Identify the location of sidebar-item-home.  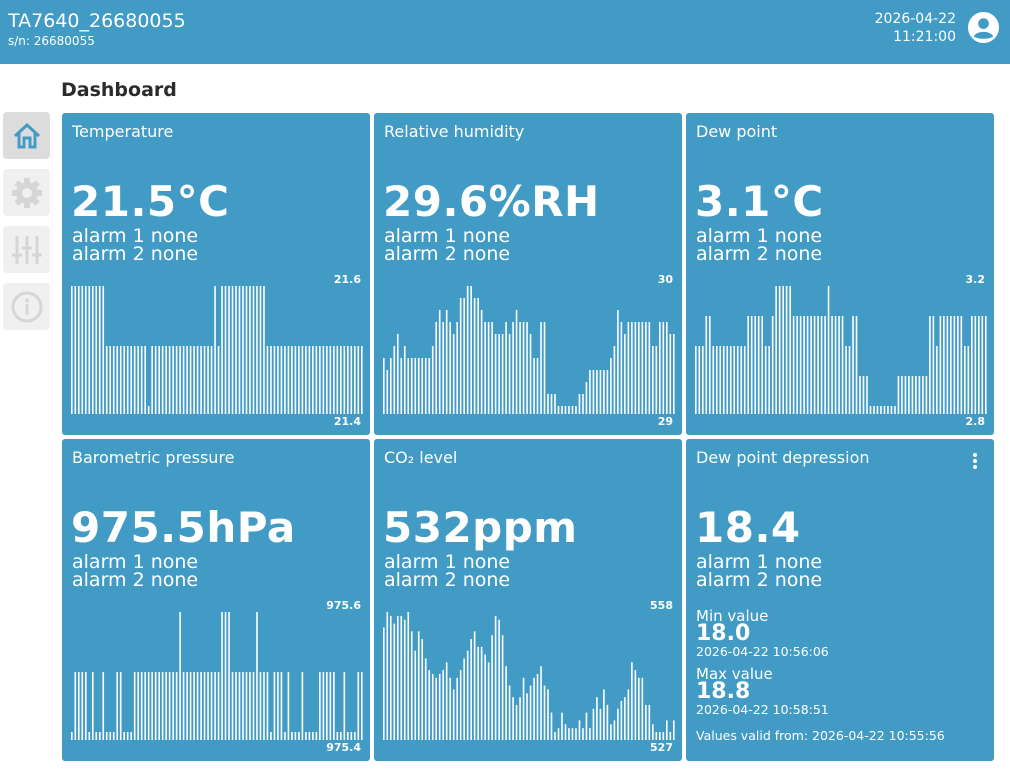
(26, 135).